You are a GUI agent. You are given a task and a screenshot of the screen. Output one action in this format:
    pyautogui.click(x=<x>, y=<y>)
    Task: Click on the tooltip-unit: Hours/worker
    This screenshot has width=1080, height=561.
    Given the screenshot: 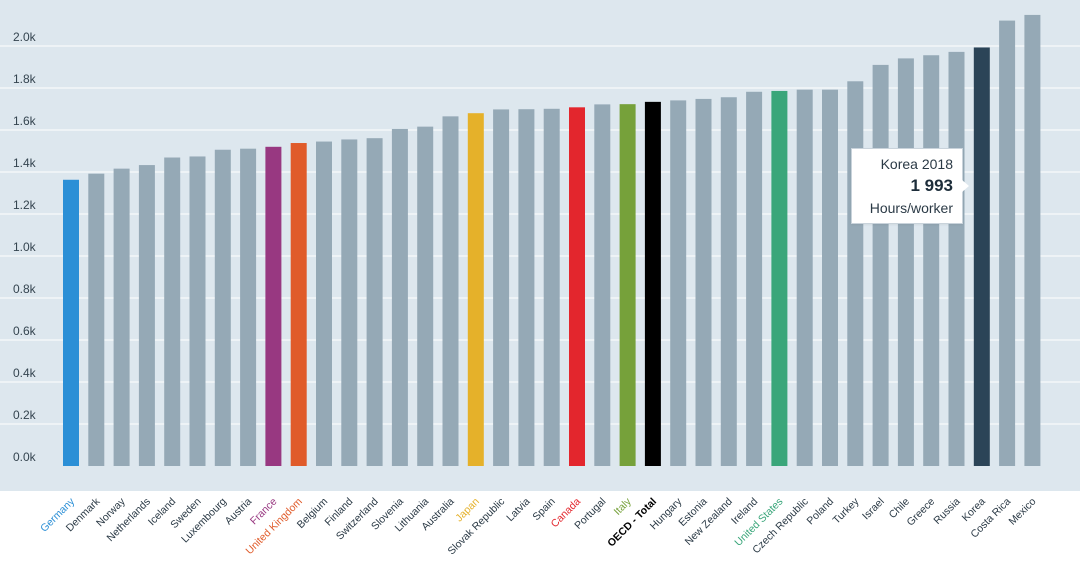 What is the action you would take?
    pyautogui.click(x=911, y=208)
    